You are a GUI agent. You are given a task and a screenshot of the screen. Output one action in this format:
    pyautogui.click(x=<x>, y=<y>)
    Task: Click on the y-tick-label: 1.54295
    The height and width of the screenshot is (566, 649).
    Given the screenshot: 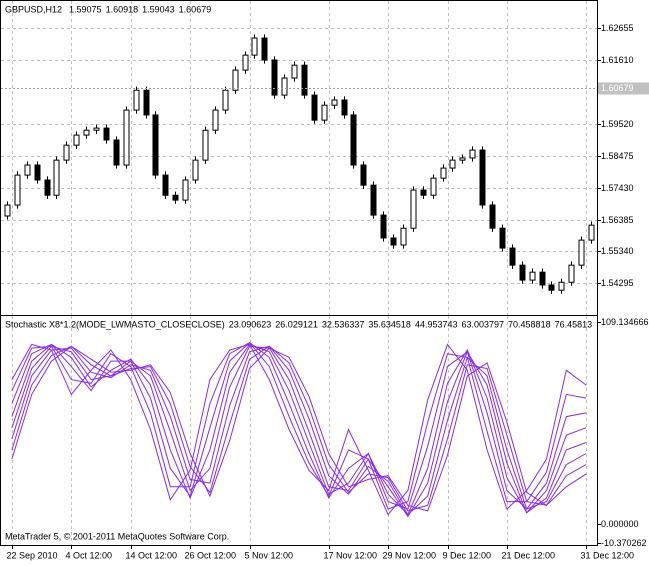 What is the action you would take?
    pyautogui.click(x=617, y=283)
    